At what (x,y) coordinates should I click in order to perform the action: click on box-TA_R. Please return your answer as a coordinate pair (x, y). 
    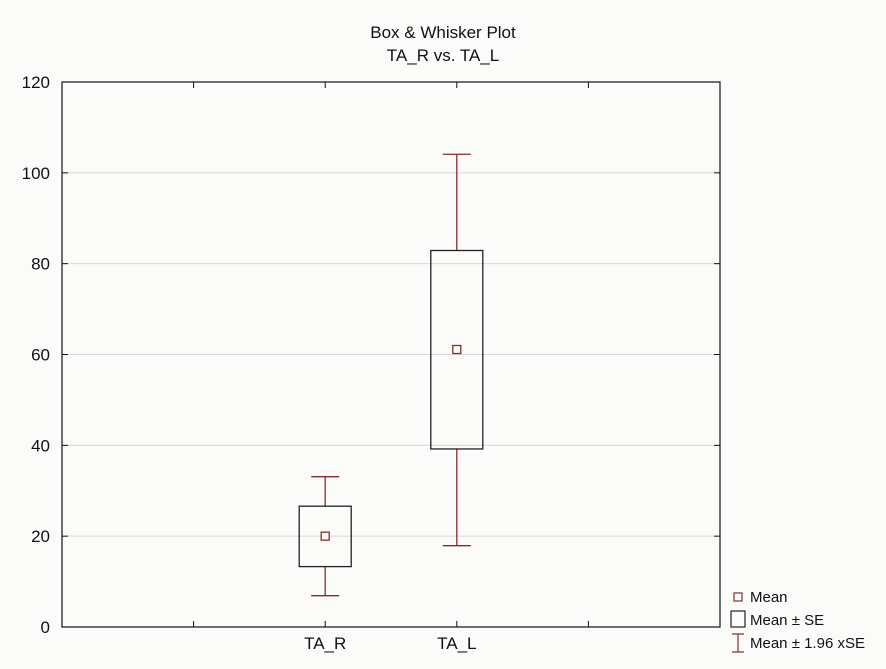
    Looking at the image, I should click on (325, 536).